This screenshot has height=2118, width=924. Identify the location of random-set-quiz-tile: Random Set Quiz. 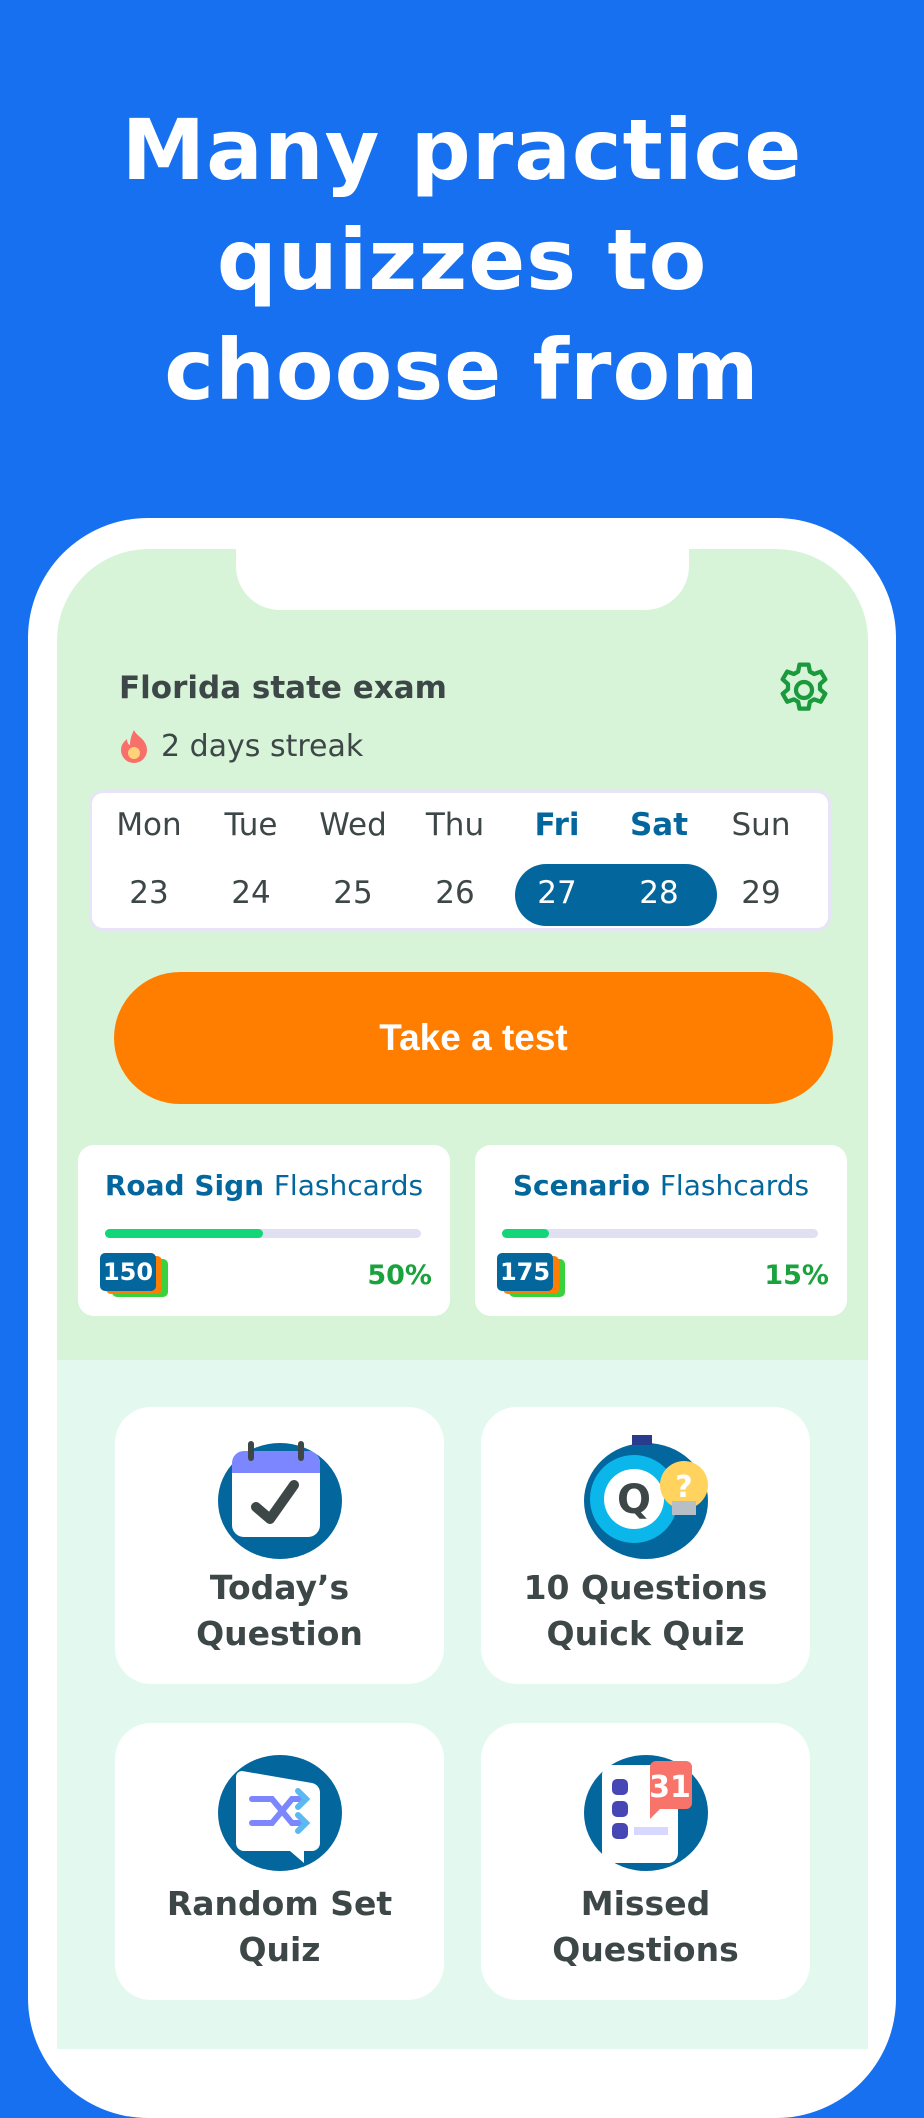
(279, 1861).